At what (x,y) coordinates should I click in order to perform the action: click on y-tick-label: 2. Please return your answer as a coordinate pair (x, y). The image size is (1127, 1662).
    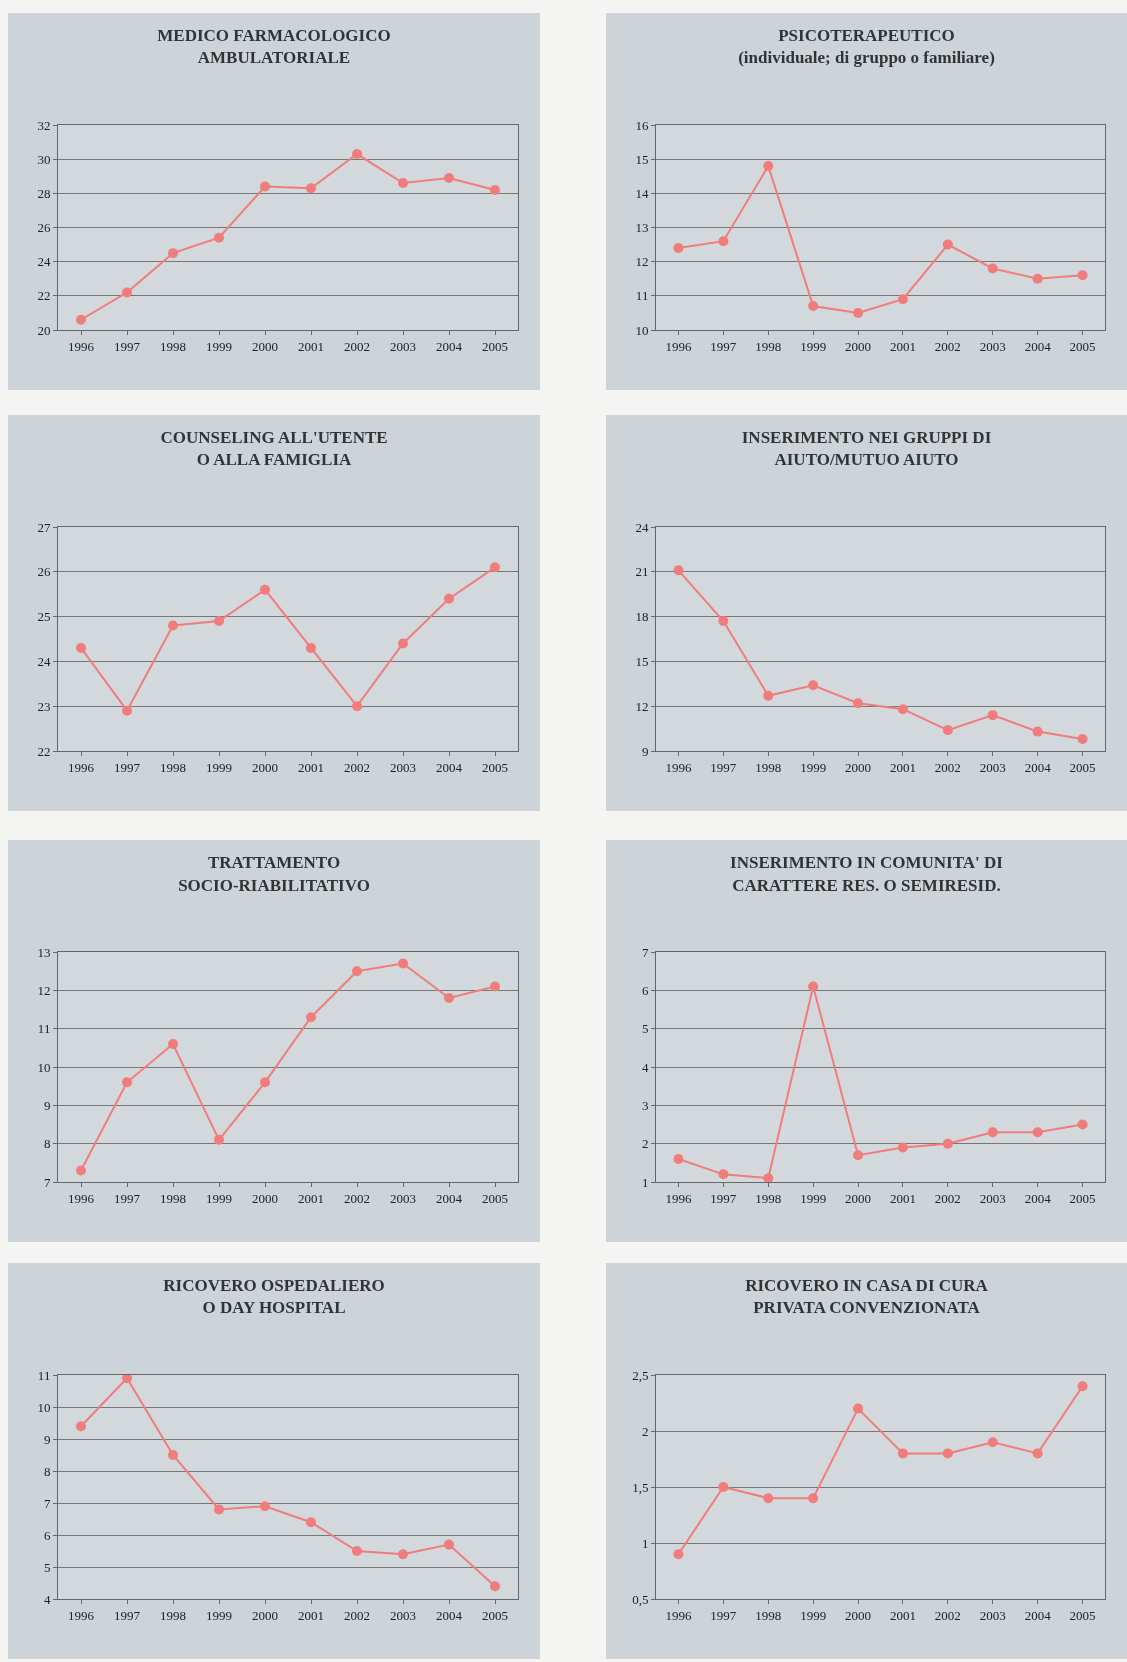
    Looking at the image, I should click on (645, 1431).